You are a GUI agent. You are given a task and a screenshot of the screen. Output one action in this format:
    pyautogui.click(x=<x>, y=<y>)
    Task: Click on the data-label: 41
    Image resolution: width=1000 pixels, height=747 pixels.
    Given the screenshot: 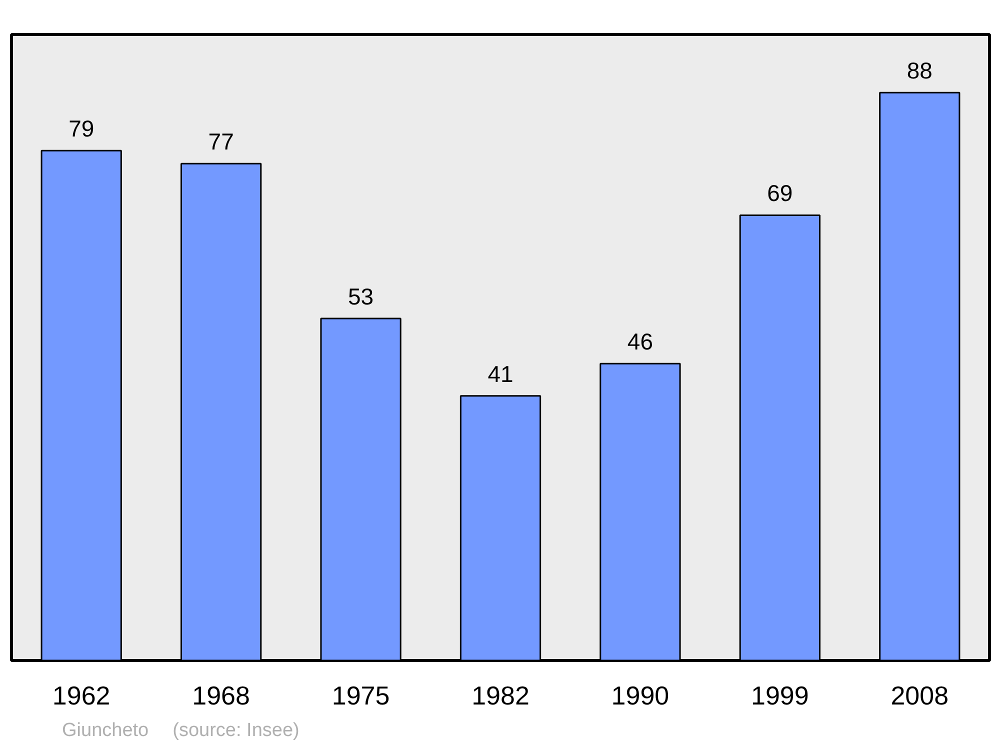 What is the action you would take?
    pyautogui.click(x=501, y=373)
    